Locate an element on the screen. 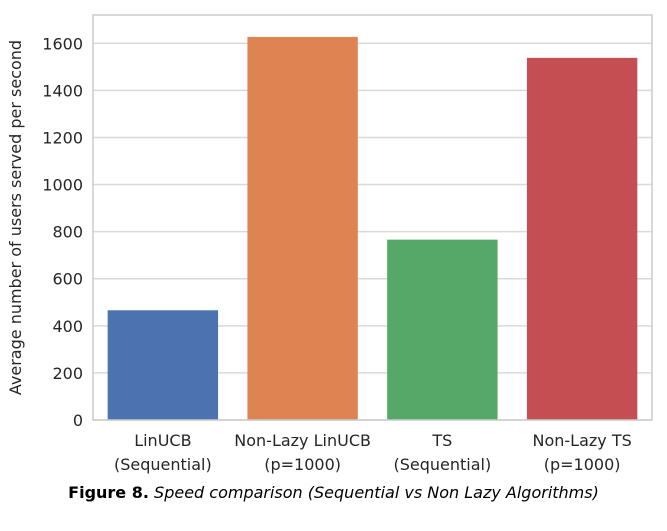 The width and height of the screenshot is (667, 531). y-axis-ticks: 0 200 400 600 800 1000 1200 1400 1600 is located at coordinates (62, 232).